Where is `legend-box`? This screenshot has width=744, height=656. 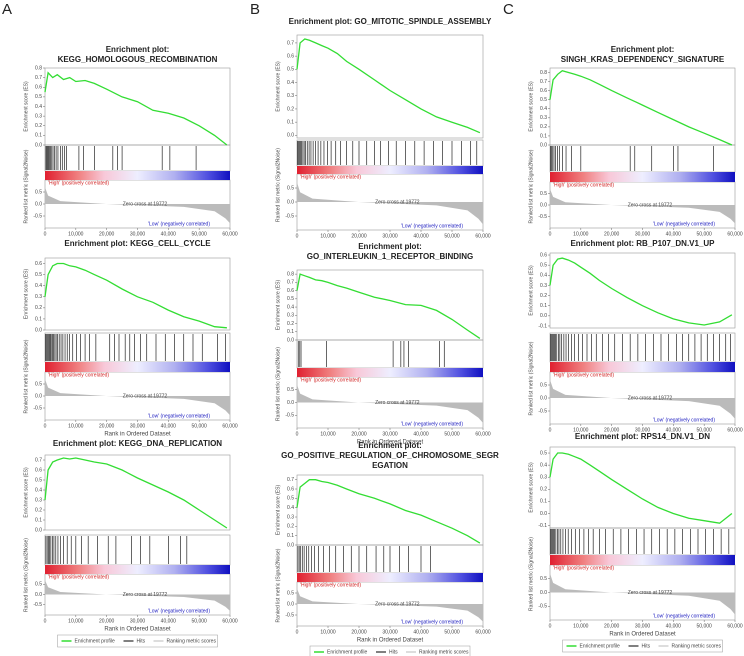
legend-box is located at coordinates (390, 650).